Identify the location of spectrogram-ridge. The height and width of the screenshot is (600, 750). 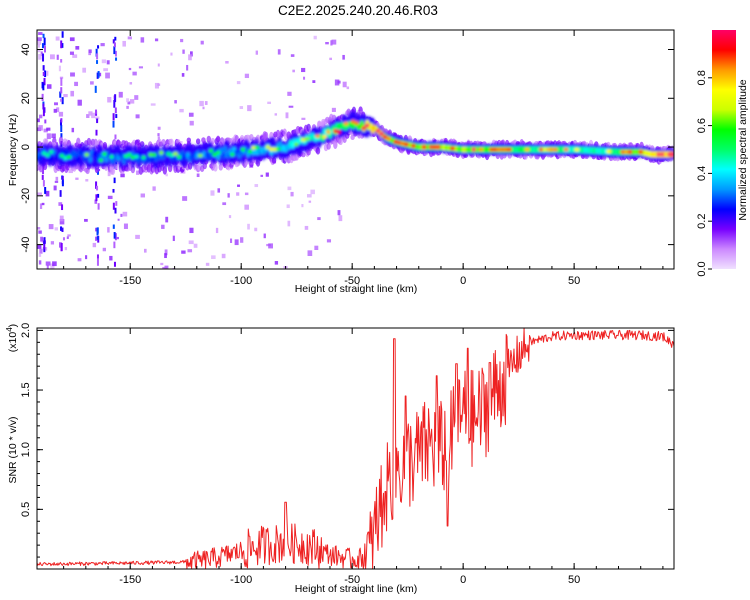
(355, 140).